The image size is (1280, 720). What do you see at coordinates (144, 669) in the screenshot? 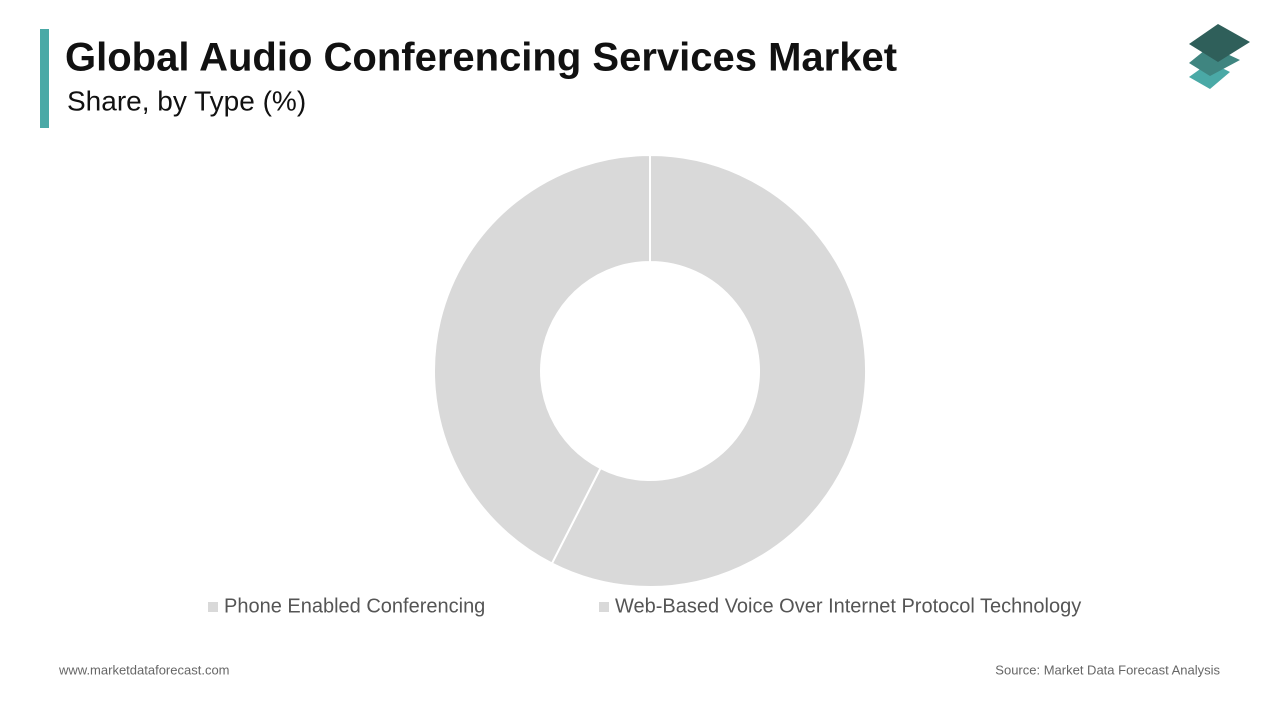
I see `website: www.marketdataforecast.com` at bounding box center [144, 669].